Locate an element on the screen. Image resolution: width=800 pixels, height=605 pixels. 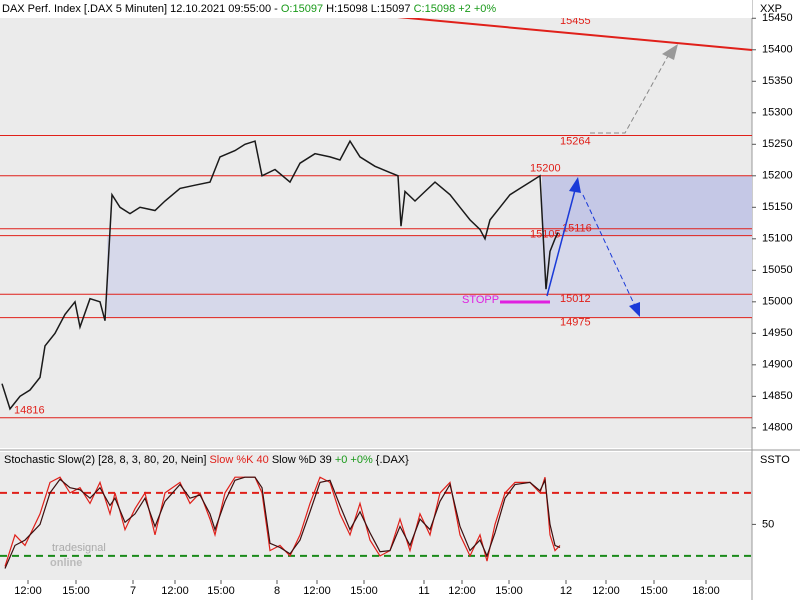
instrument: DAX Perf. Index [.DAX 5 Minuten] is located at coordinates (84, 9).